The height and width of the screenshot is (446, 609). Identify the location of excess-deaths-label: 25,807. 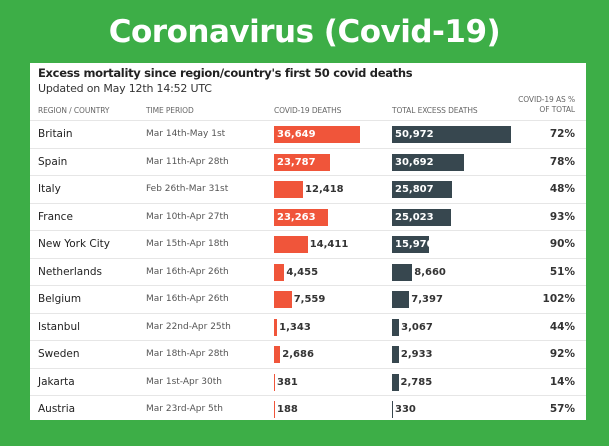
(414, 189).